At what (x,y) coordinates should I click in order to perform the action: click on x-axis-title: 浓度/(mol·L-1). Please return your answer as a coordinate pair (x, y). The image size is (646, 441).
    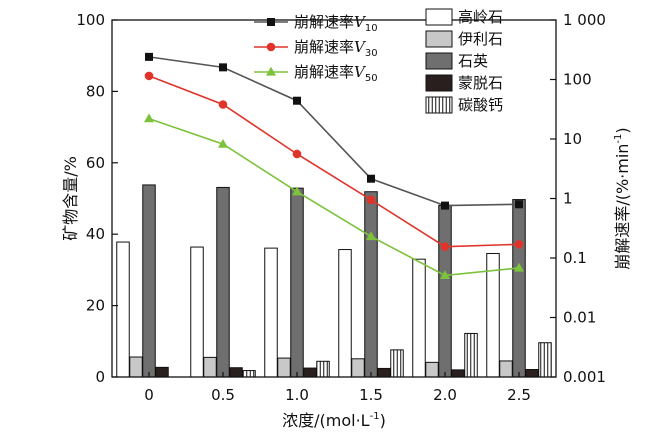
    Looking at the image, I should click on (334, 420).